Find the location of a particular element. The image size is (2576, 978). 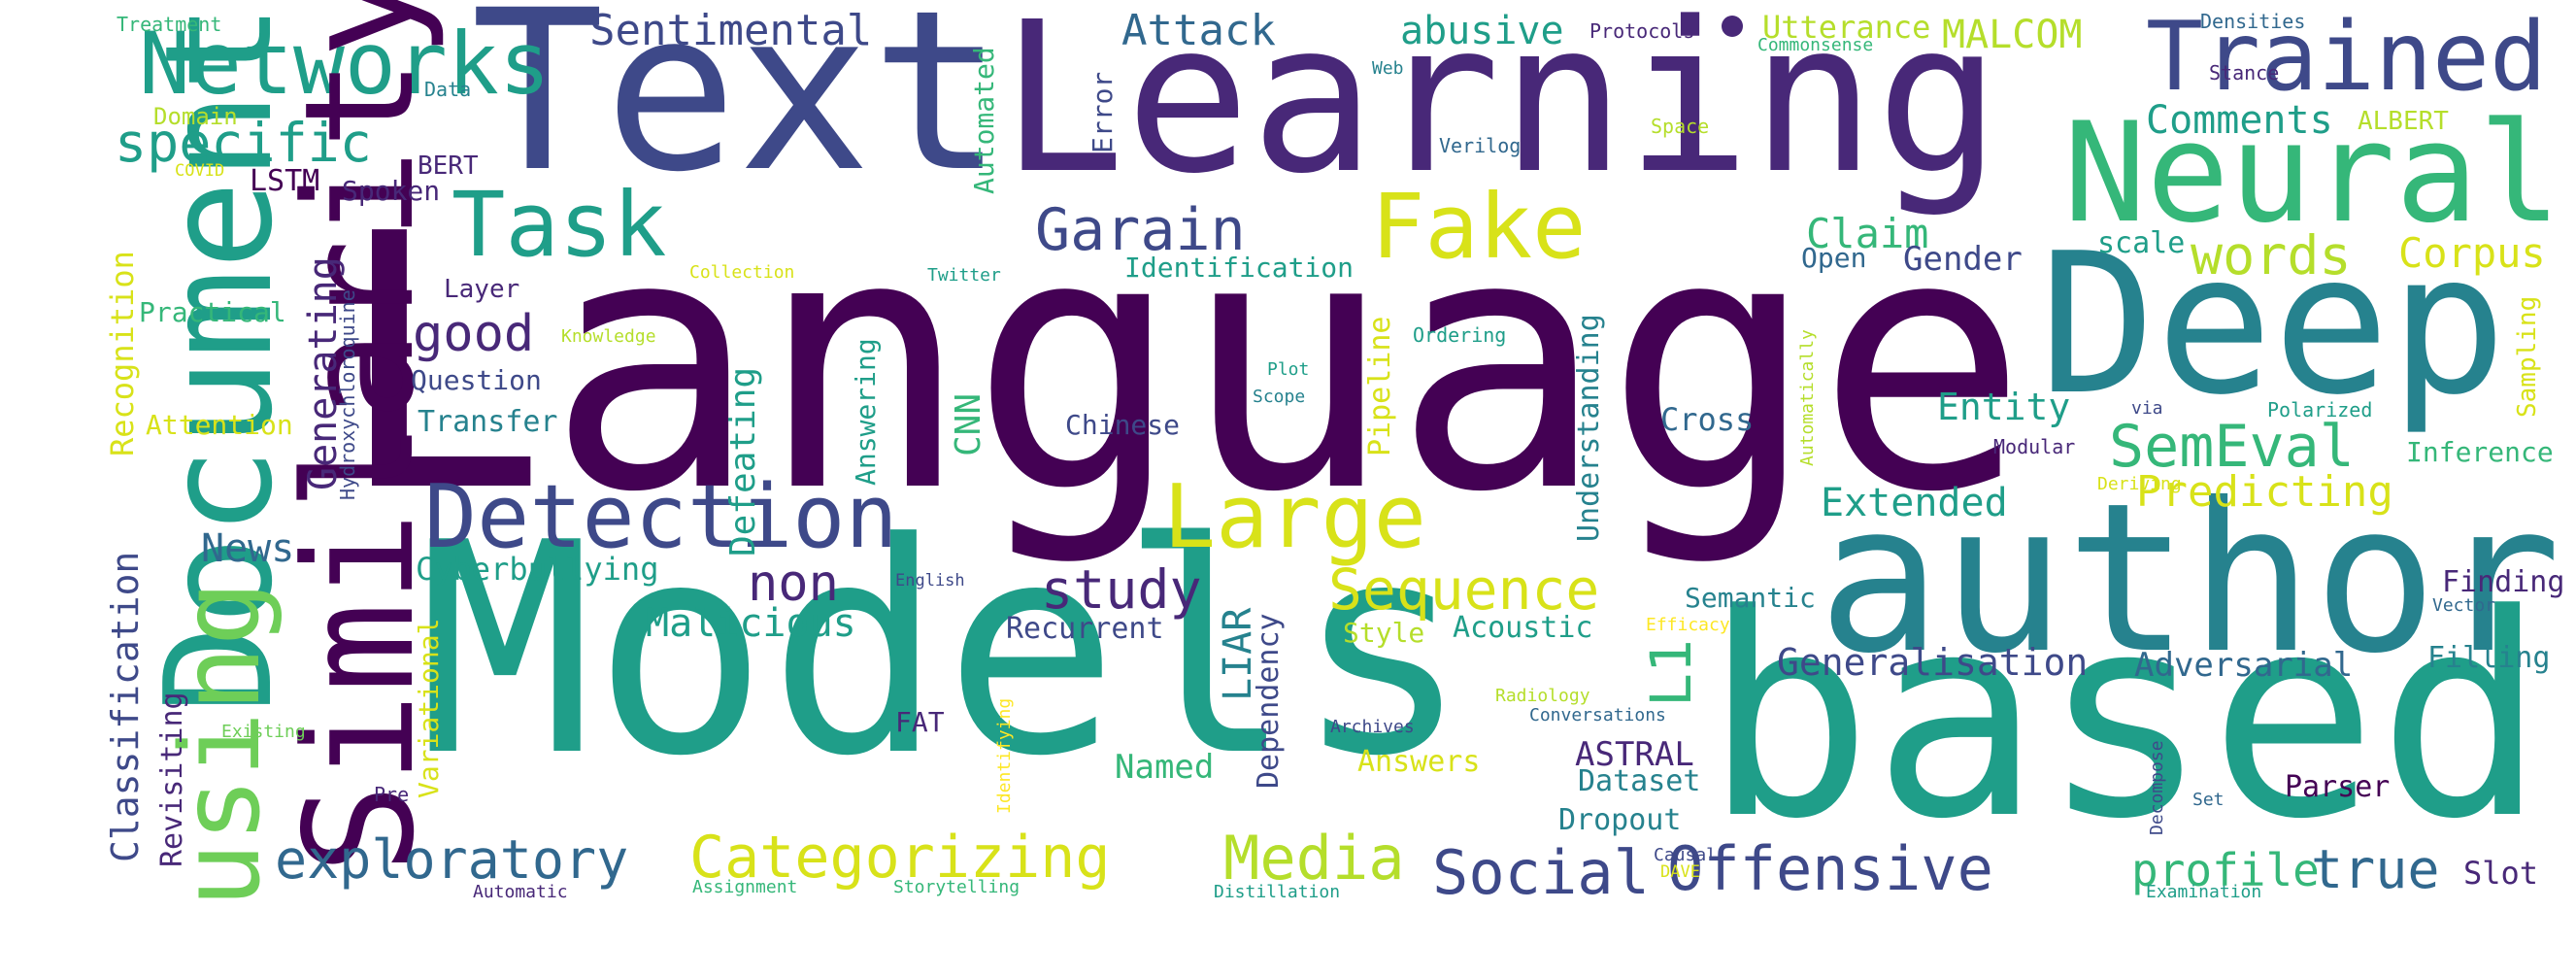

word-hydroxychloroquine: Hydroxychloroquine is located at coordinates (348, 394).